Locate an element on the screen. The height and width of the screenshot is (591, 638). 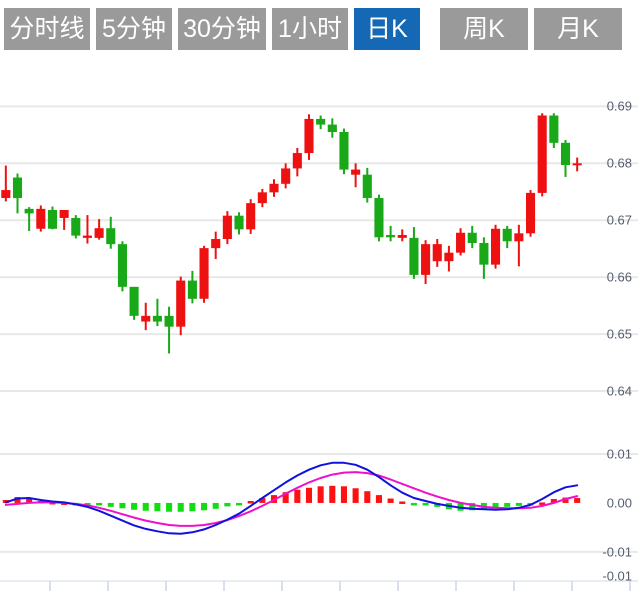
timeframe-tab-6: 月K is located at coordinates (578, 29).